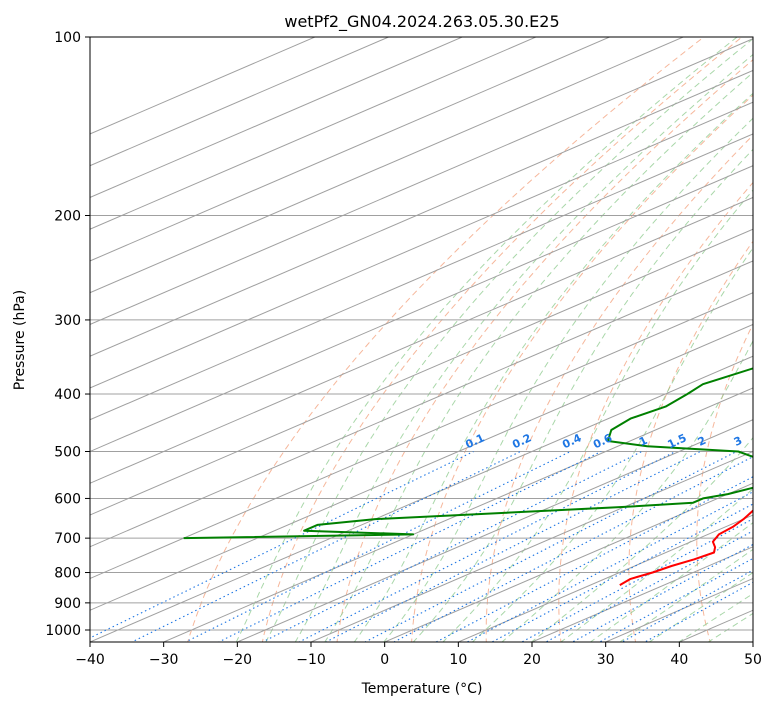  What do you see at coordinates (67, 38) in the screenshot?
I see `y-tick-label: 100` at bounding box center [67, 38].